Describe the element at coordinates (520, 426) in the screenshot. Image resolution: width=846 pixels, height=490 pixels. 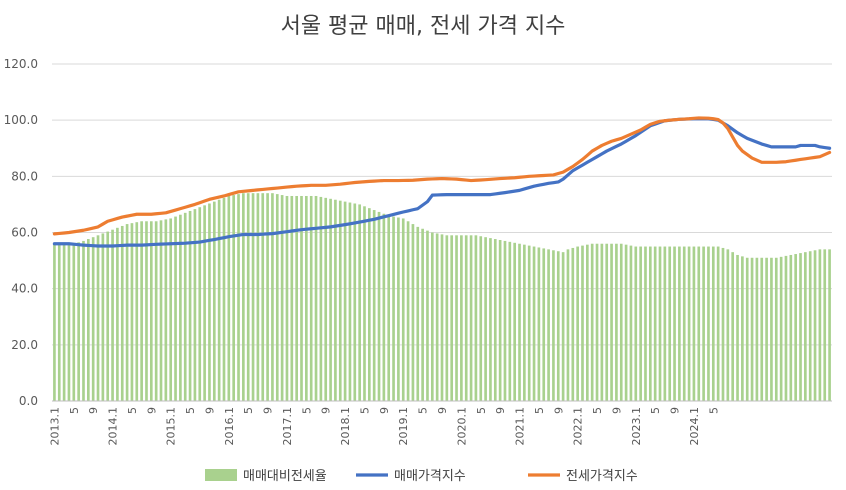
I see `x-tick-label: 2021.1` at that location.